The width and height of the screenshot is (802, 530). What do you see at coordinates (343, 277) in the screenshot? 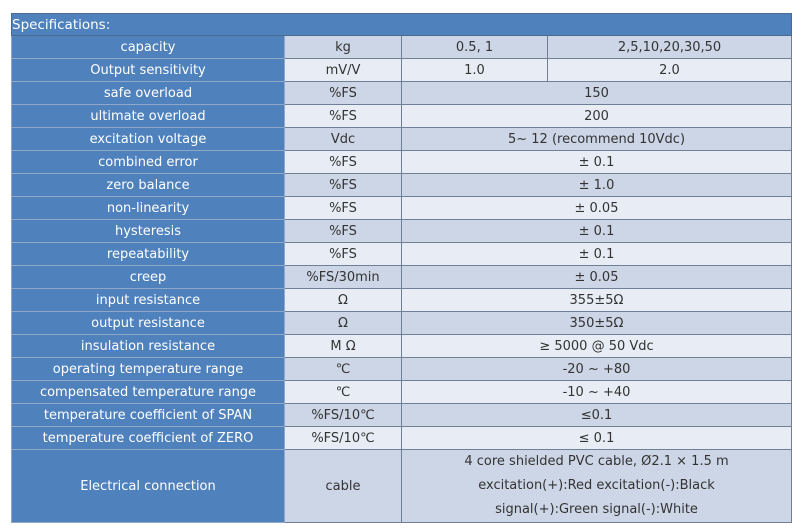
I see `row-unit: %FS/30min` at bounding box center [343, 277].